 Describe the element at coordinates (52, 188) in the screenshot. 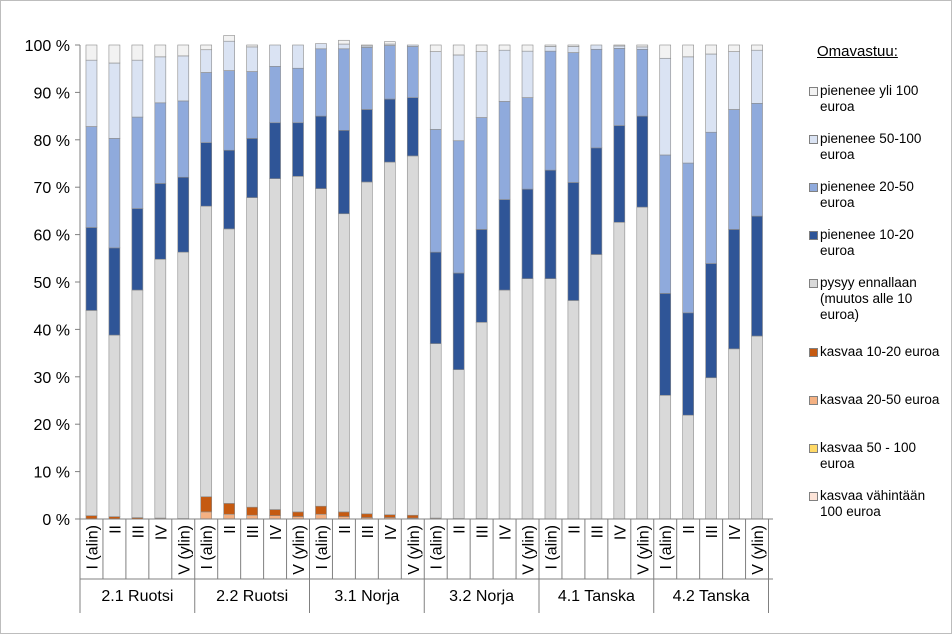

I see `y-tick-label: 70 %` at that location.